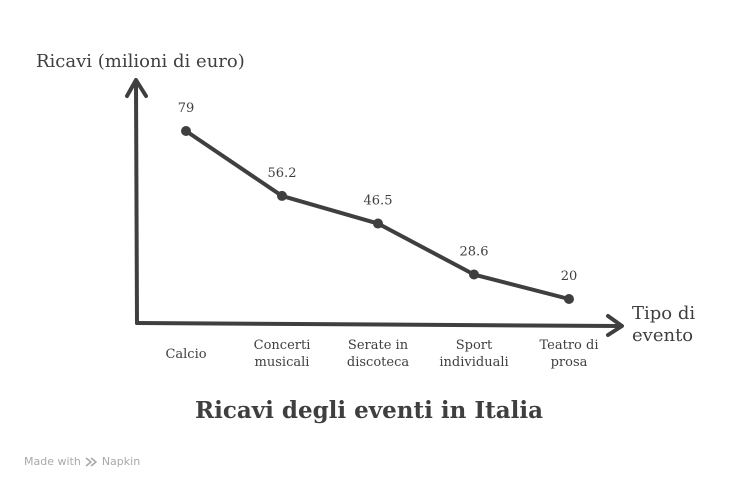  I want to click on x-axis-line, so click(377, 324).